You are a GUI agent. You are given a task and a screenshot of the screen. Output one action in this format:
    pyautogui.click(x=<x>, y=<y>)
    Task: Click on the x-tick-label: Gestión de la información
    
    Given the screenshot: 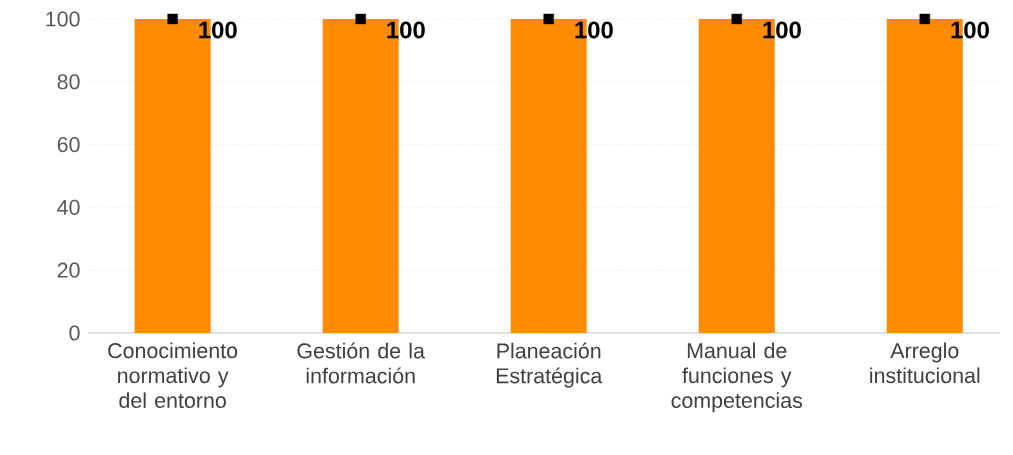 What is the action you would take?
    pyautogui.click(x=361, y=363)
    